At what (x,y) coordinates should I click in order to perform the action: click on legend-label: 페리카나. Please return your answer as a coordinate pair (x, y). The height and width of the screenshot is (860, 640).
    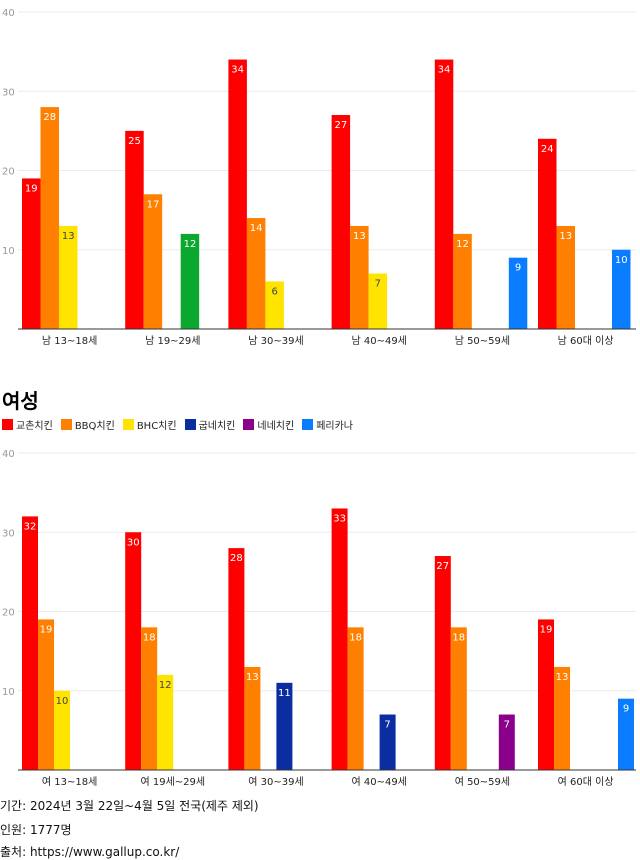
    Looking at the image, I should click on (335, 426).